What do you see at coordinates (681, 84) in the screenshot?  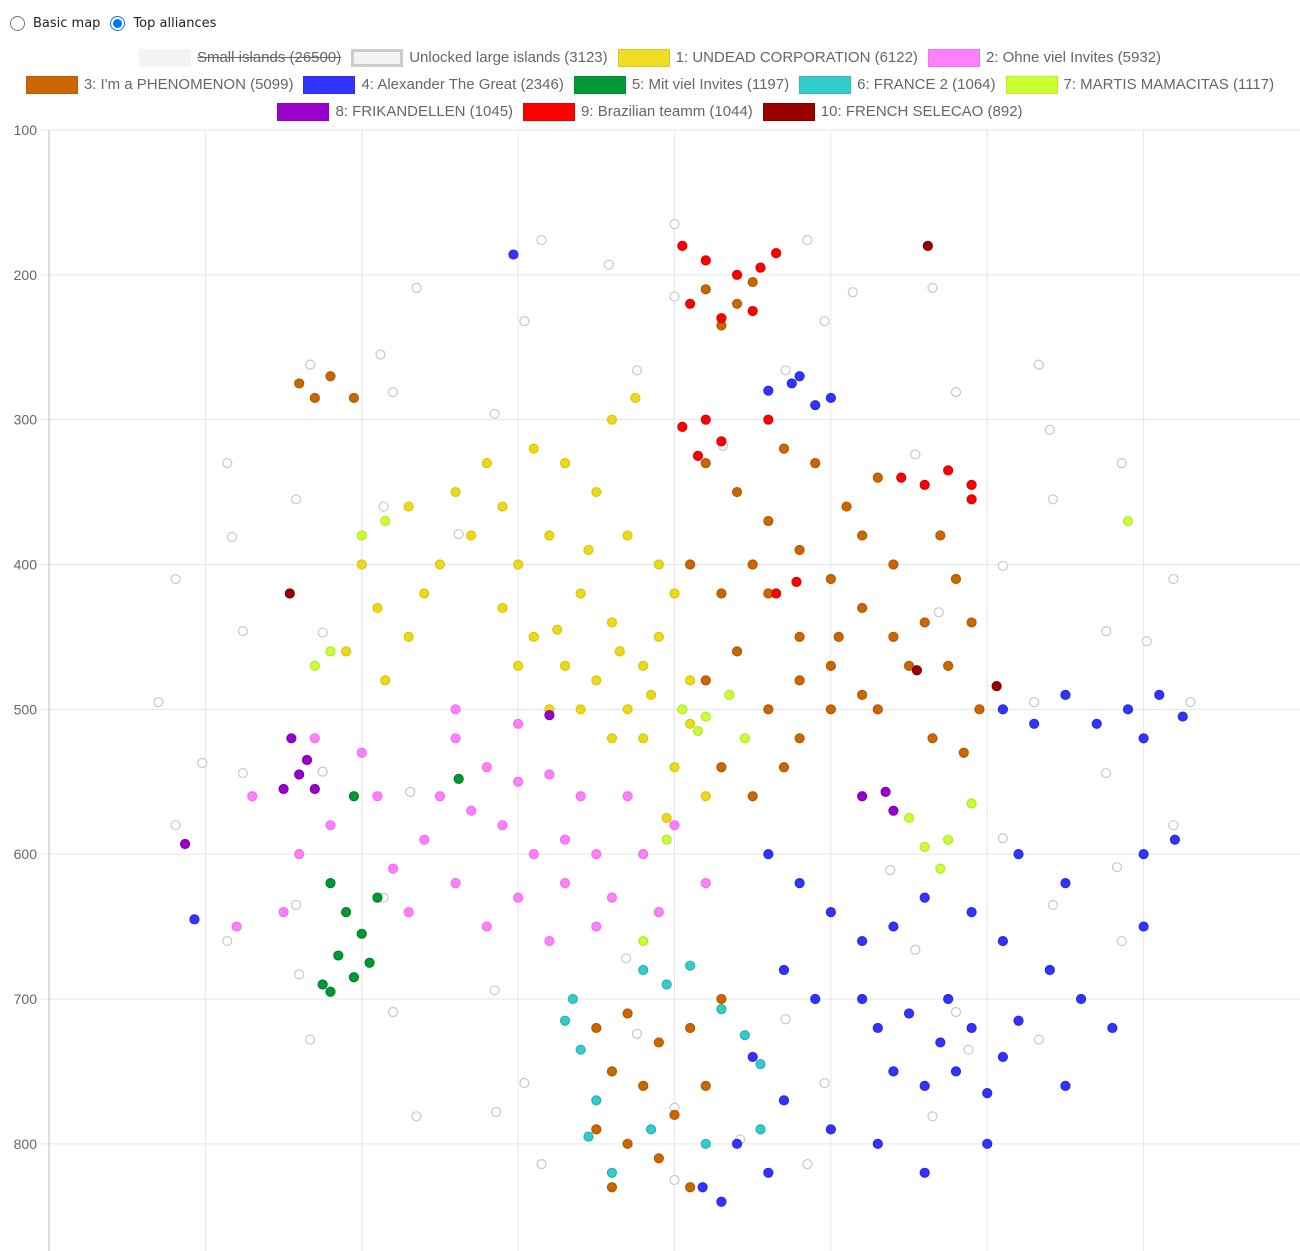 I see `legend-item-5: 5: Mit viel Invites (1197)` at bounding box center [681, 84].